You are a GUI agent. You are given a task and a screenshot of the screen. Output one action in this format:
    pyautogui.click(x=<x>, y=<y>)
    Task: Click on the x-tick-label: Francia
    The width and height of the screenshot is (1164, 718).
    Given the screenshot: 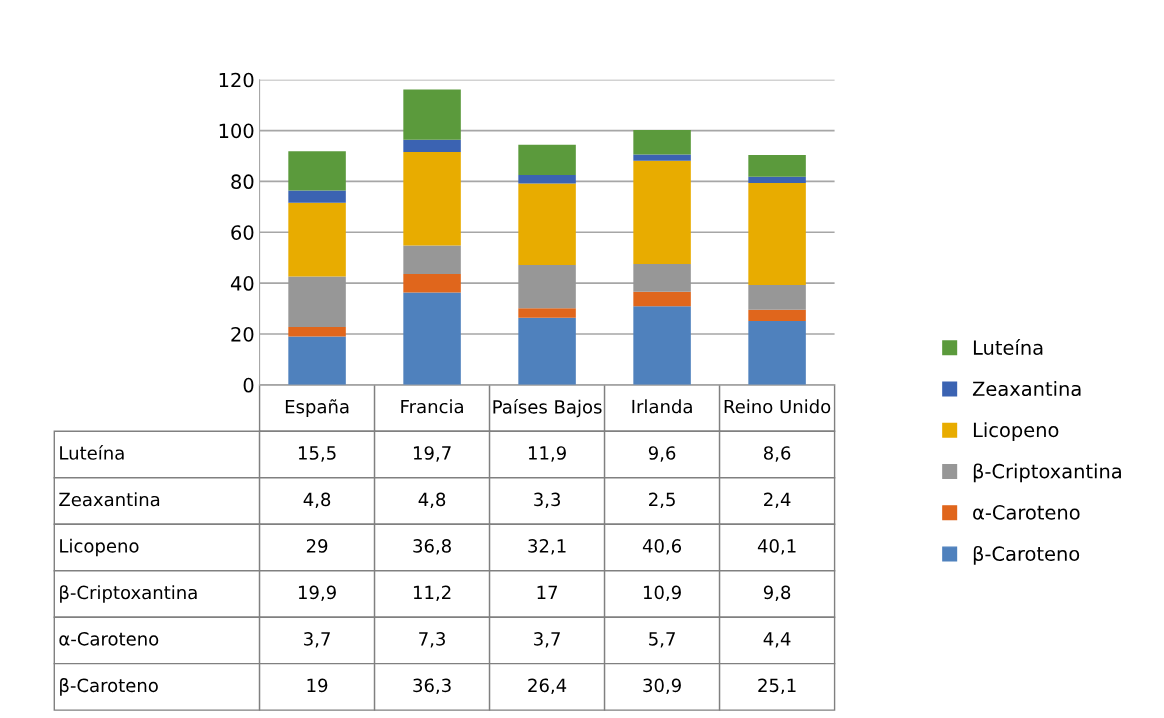 What is the action you would take?
    pyautogui.click(x=432, y=406)
    